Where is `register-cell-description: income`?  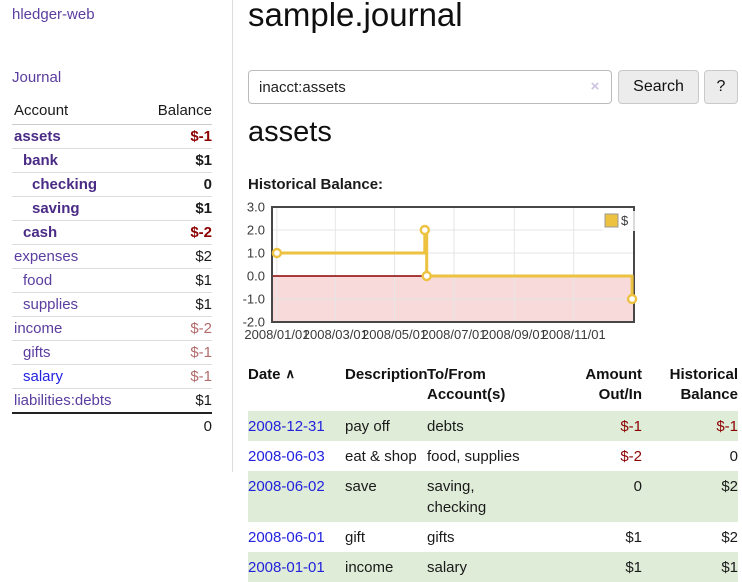 register-cell-description: income is located at coordinates (369, 567).